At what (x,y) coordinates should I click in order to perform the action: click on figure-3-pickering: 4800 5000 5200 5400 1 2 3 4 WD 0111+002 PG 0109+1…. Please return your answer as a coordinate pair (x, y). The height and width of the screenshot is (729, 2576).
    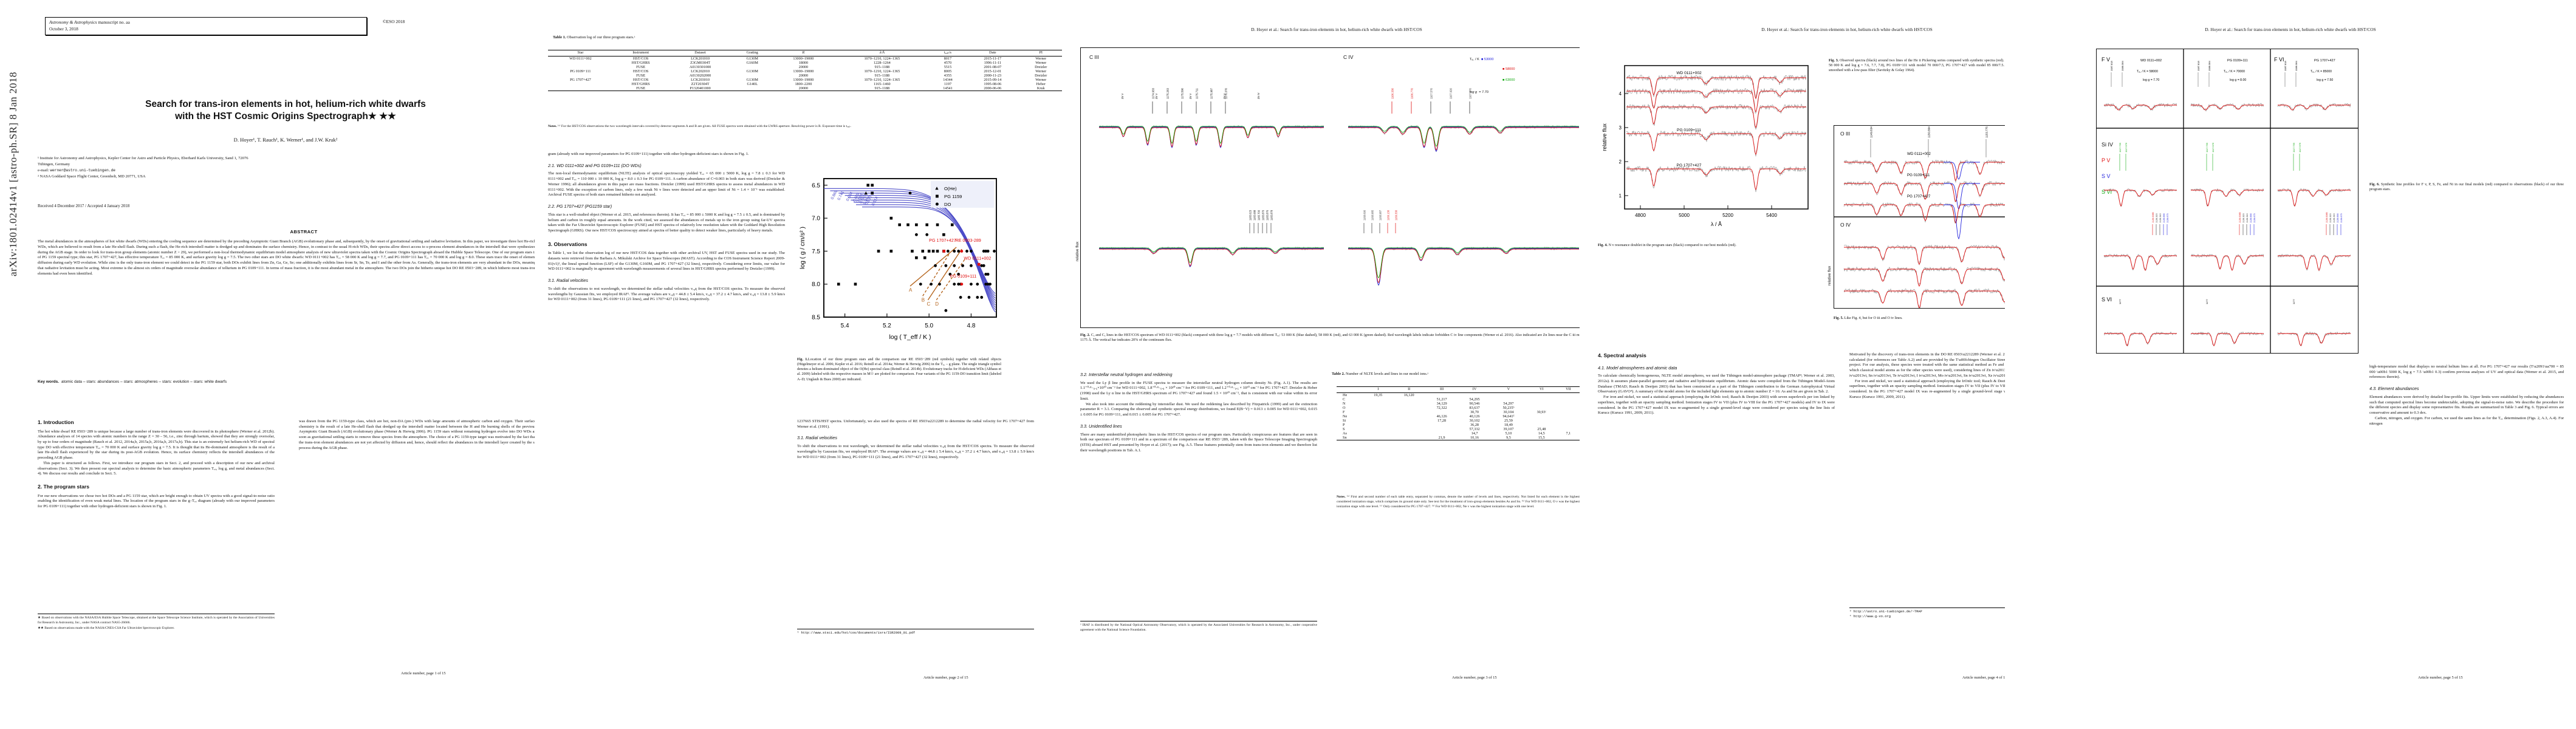
    Looking at the image, I should click on (1708, 145).